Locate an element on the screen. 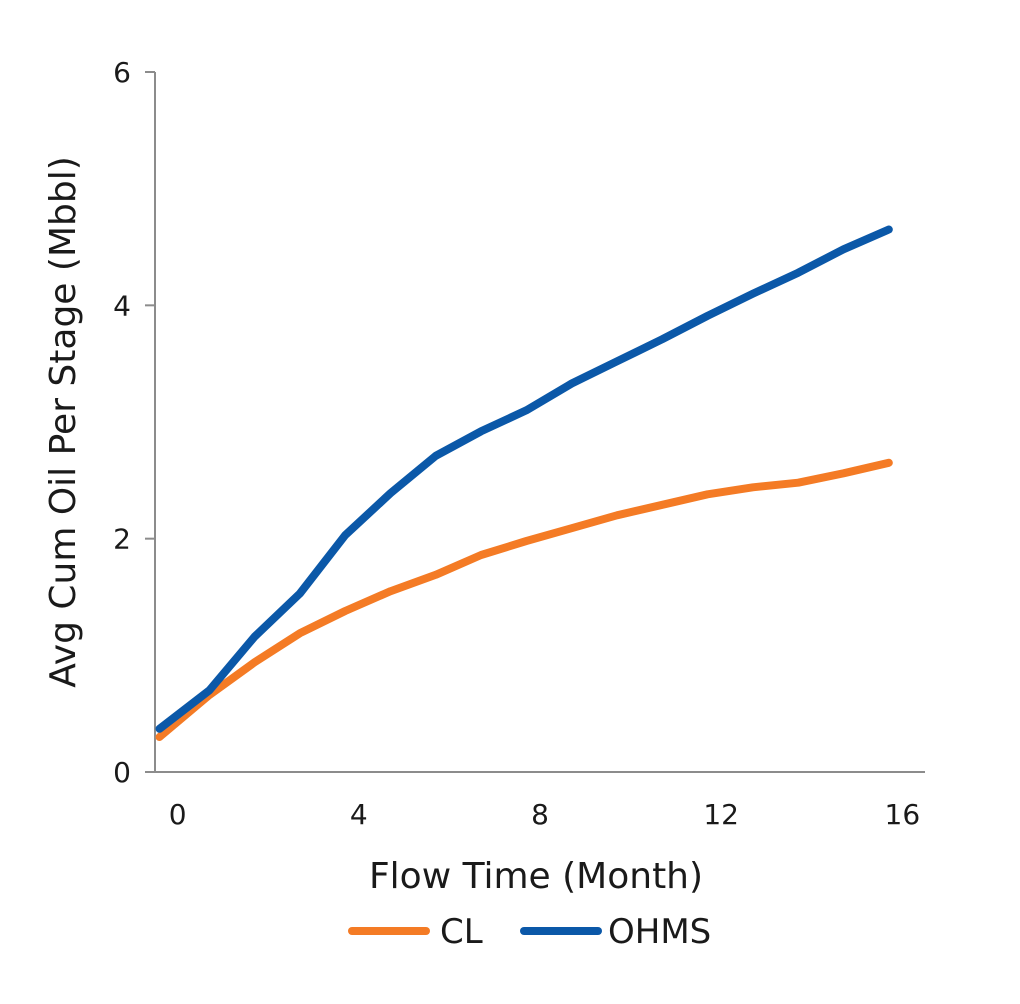  legend-label-cl: CL is located at coordinates (461, 932).